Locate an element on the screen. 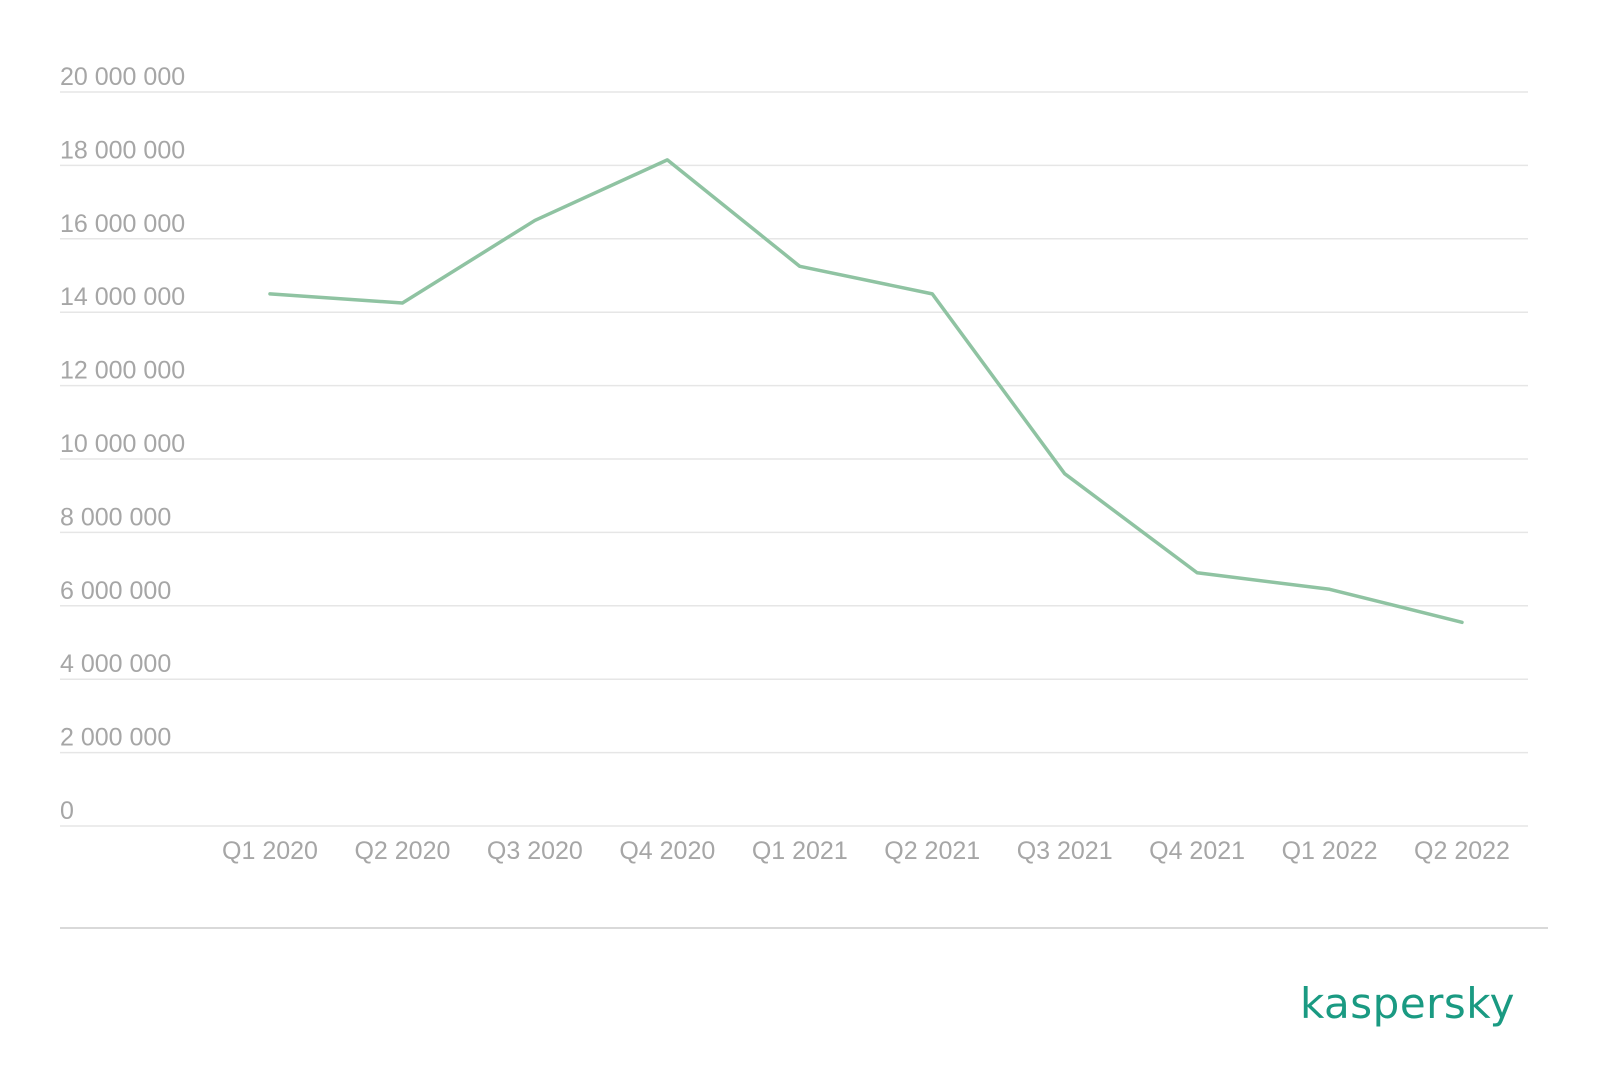 The height and width of the screenshot is (1086, 1600). y-tick-label: 16 000 000 is located at coordinates (122, 224).